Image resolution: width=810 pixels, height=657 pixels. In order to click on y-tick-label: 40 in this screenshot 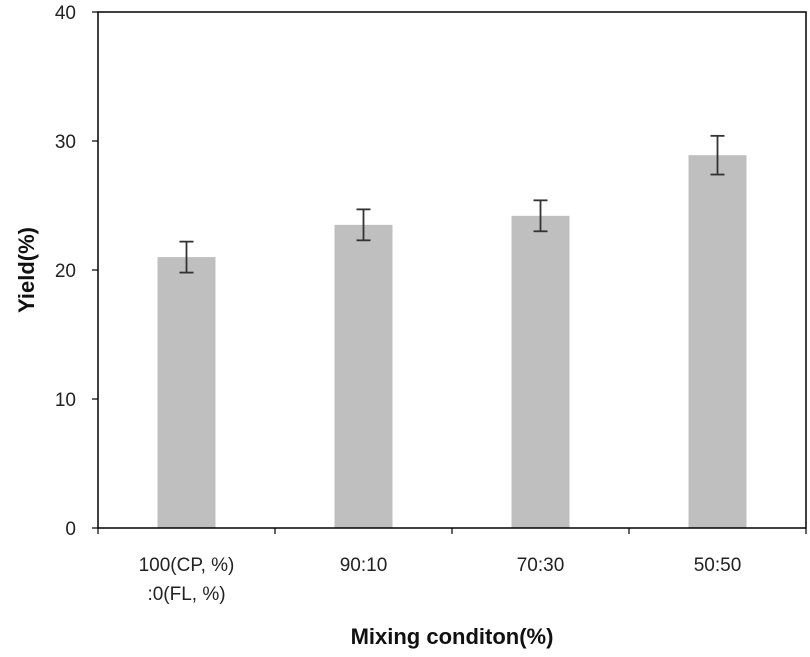, I will do `click(65, 13)`.